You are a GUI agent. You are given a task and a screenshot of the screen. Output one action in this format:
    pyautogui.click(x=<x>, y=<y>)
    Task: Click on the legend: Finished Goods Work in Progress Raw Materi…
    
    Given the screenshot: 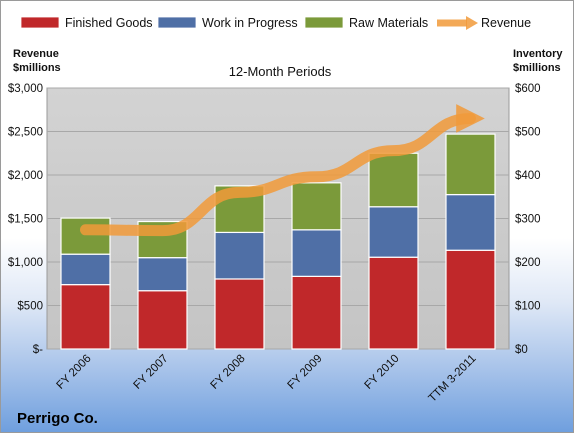 What is the action you would take?
    pyautogui.click(x=275, y=23)
    